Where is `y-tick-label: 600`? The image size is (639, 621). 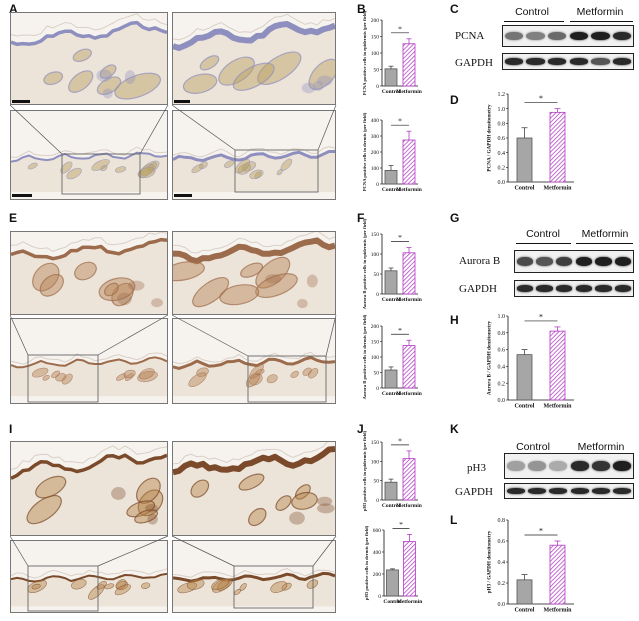
y-tick-label: 600 is located at coordinates (377, 531).